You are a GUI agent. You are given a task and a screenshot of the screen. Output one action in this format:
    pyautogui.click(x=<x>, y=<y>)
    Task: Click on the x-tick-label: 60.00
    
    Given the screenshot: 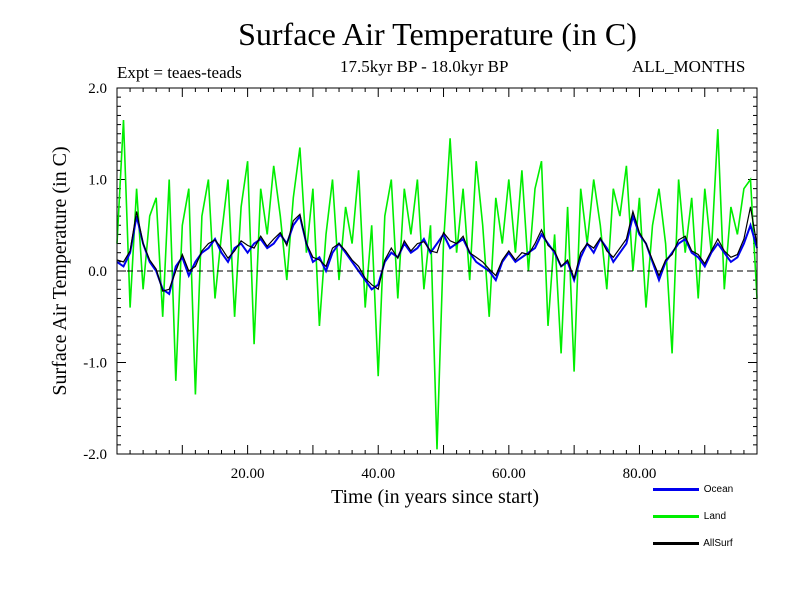 What is the action you would take?
    pyautogui.click(x=509, y=474)
    